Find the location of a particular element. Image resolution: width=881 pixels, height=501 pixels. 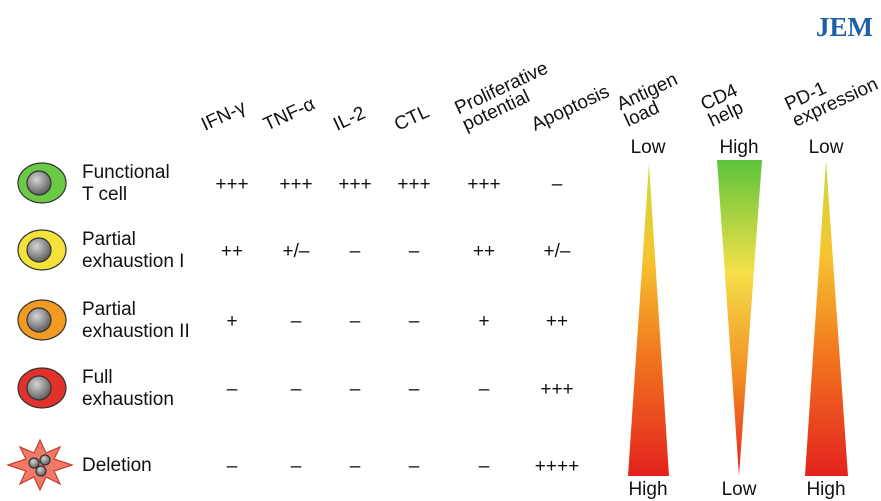

column-header: IFN-γ is located at coordinates (223, 116).